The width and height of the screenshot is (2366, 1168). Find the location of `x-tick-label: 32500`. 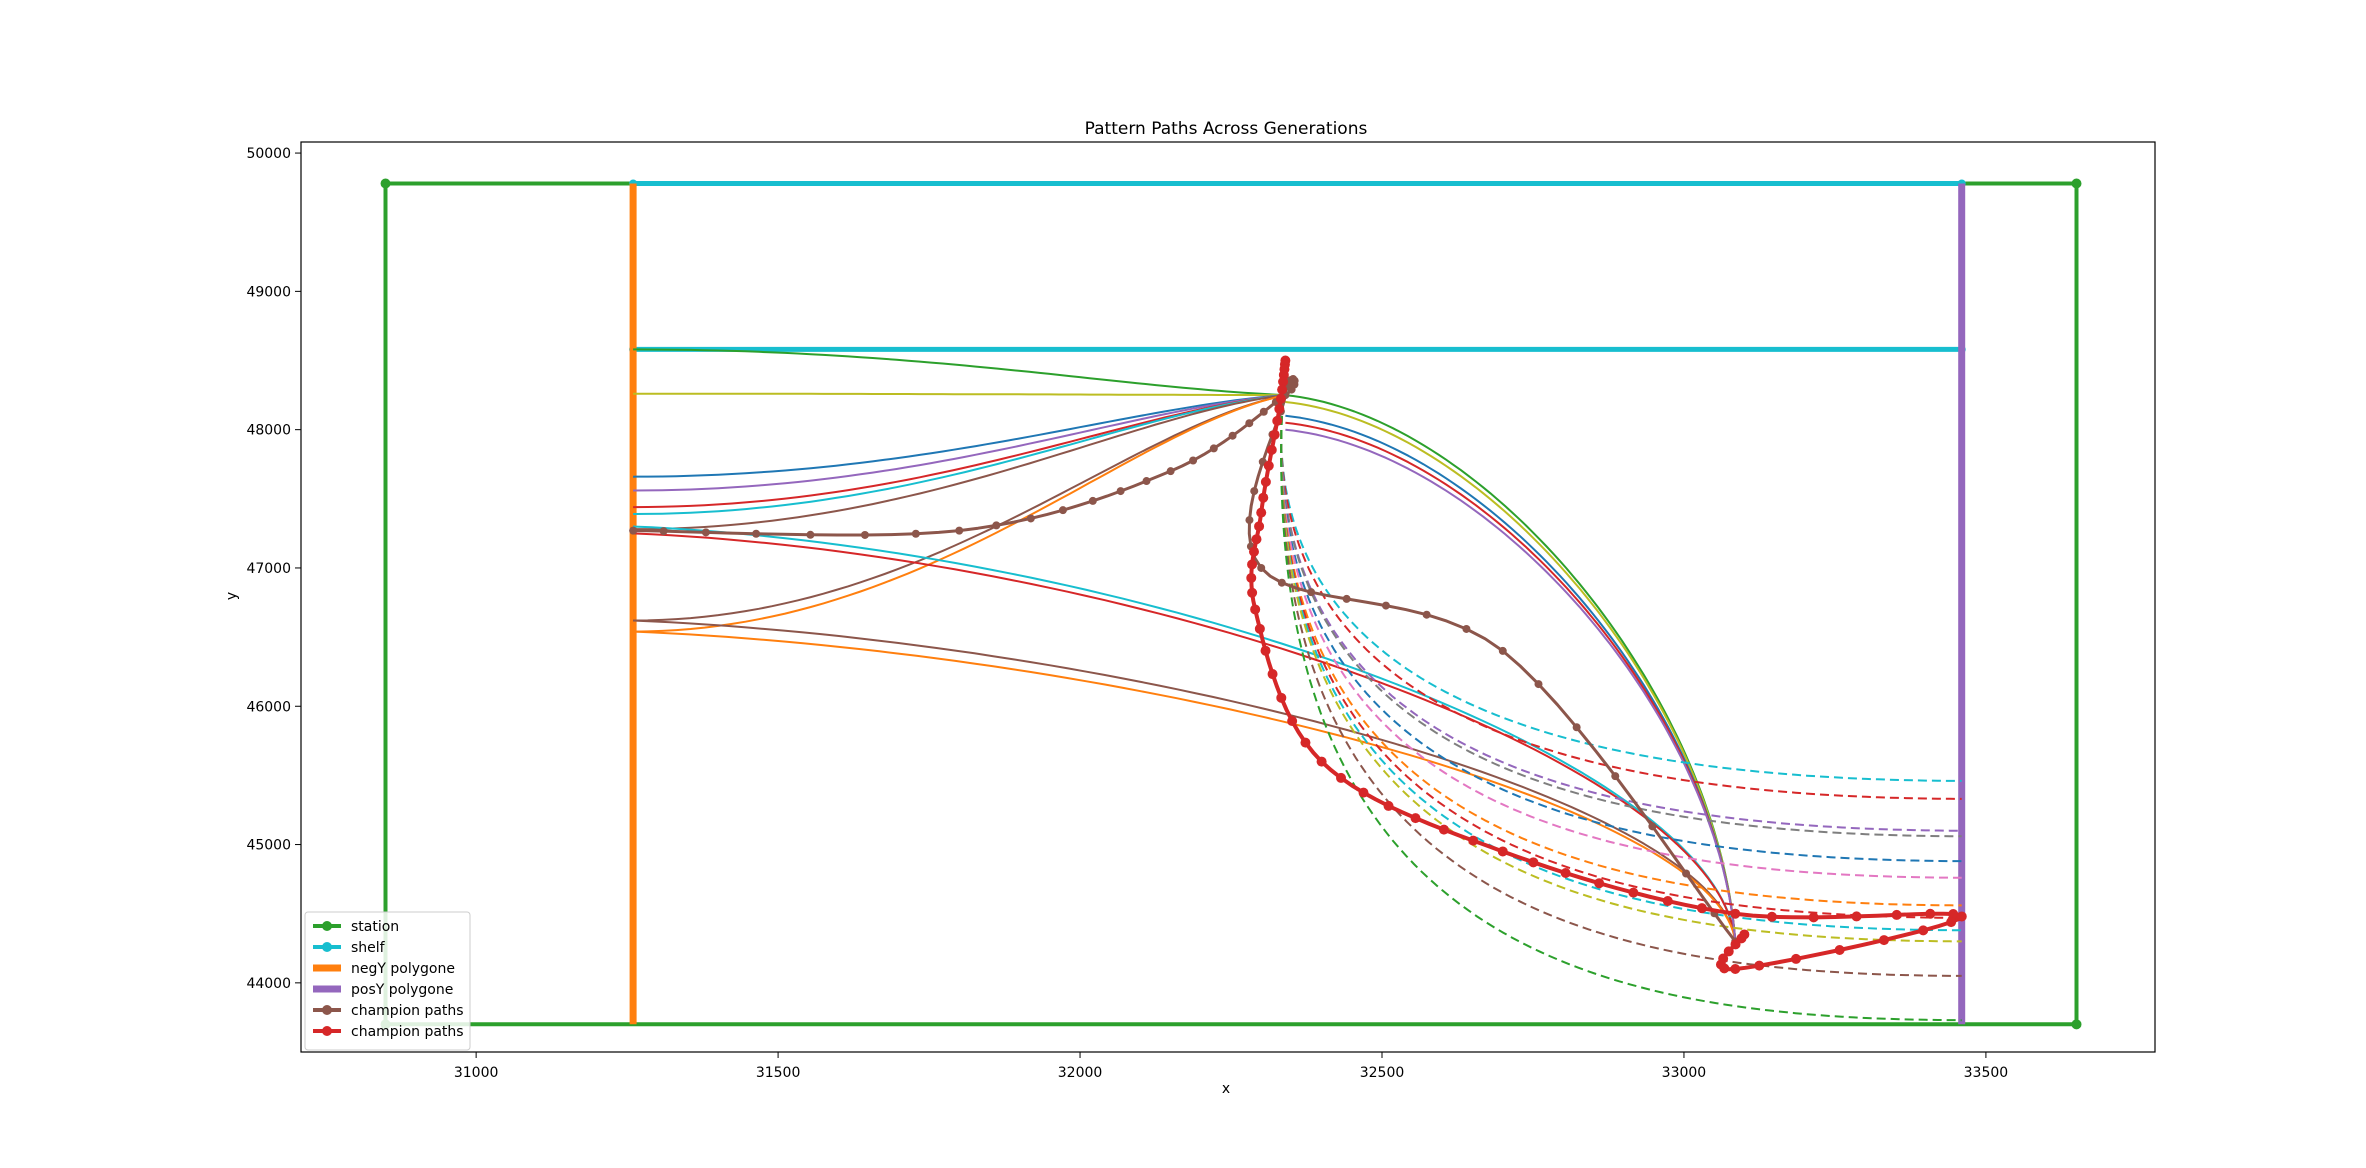

x-tick-label: 32500 is located at coordinates (1382, 1073).